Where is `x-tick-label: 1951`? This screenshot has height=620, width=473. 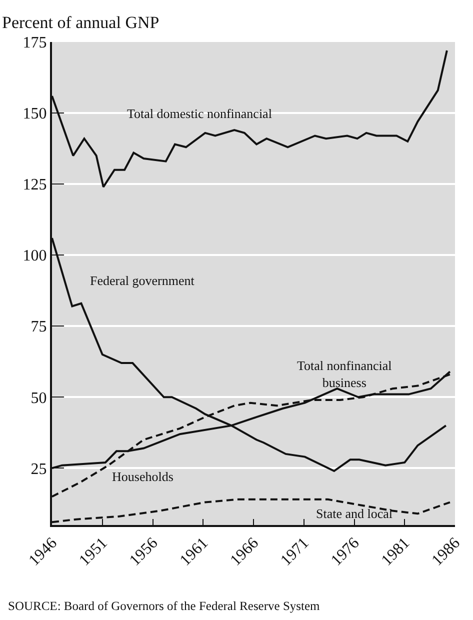 x-tick-label: 1951 is located at coordinates (93, 552).